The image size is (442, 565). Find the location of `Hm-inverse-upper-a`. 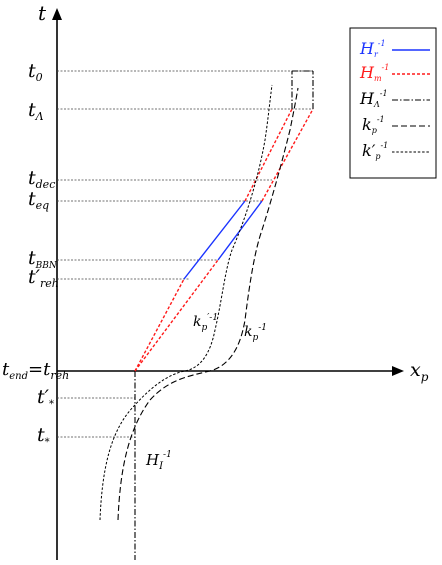

Hm-inverse-upper-a is located at coordinates (176, 315).